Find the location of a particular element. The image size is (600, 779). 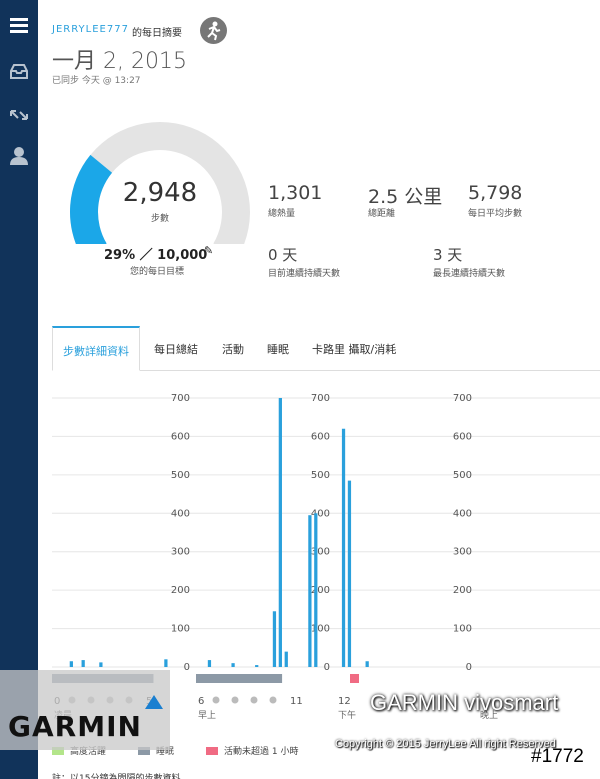

summary-title: 的每日摘要 is located at coordinates (157, 33).